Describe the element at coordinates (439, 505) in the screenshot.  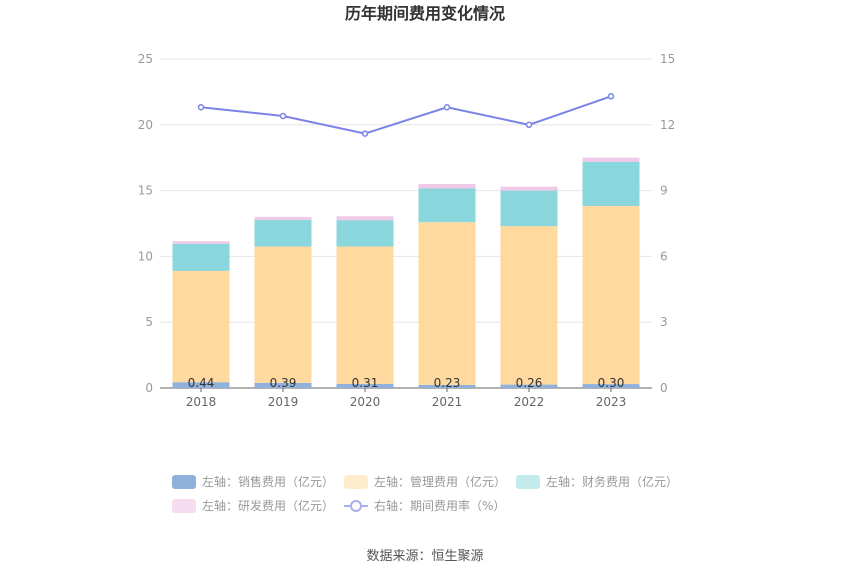
I see `legend-label: 右轴：期间费用率（%）` at that location.